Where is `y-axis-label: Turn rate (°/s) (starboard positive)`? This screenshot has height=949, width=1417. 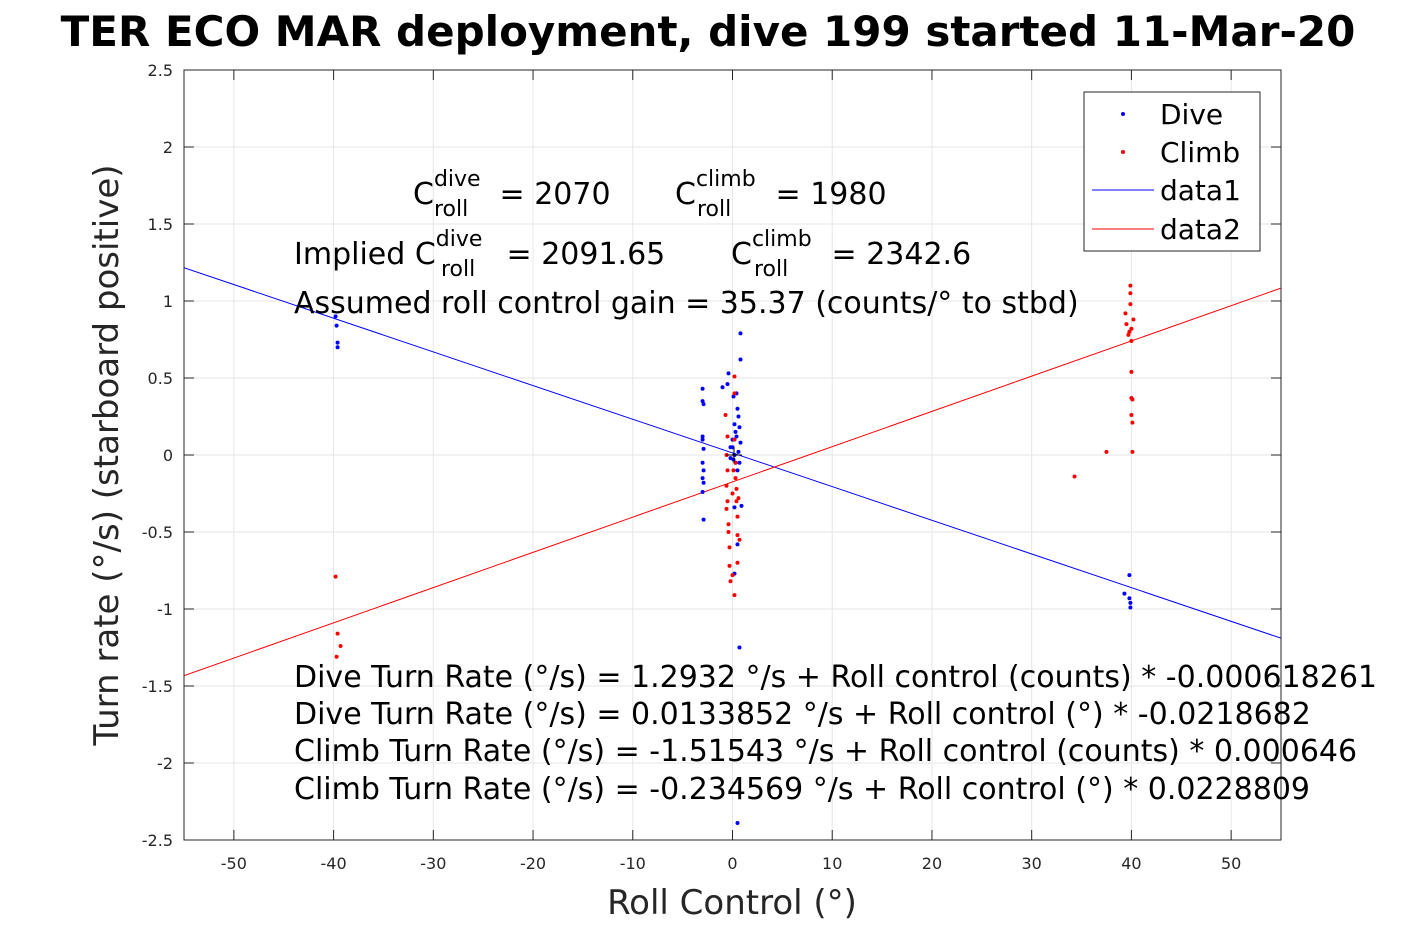 y-axis-label: Turn rate (°/s) (starboard positive) is located at coordinates (107, 455).